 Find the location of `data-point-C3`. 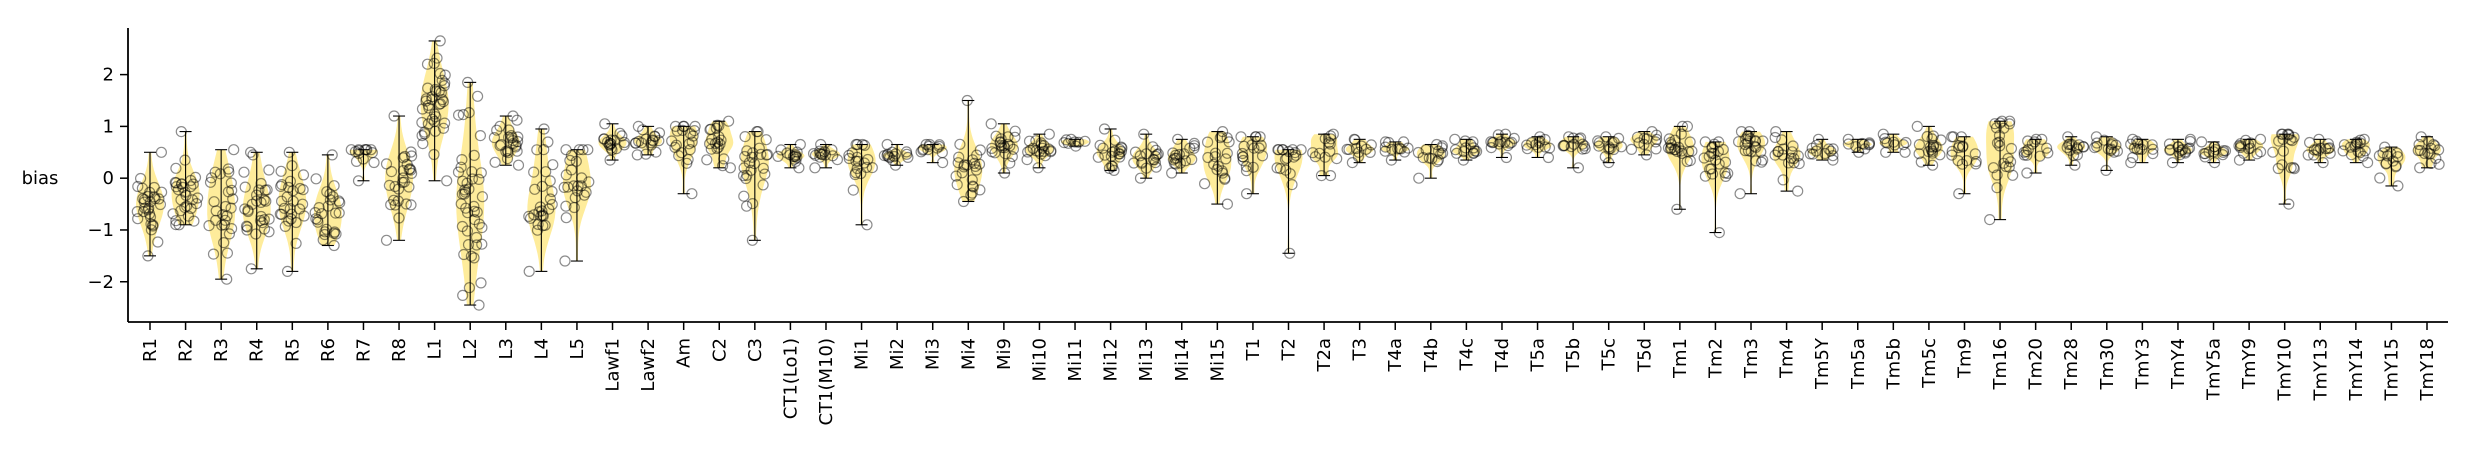

data-point-C3 is located at coordinates (746, 178).